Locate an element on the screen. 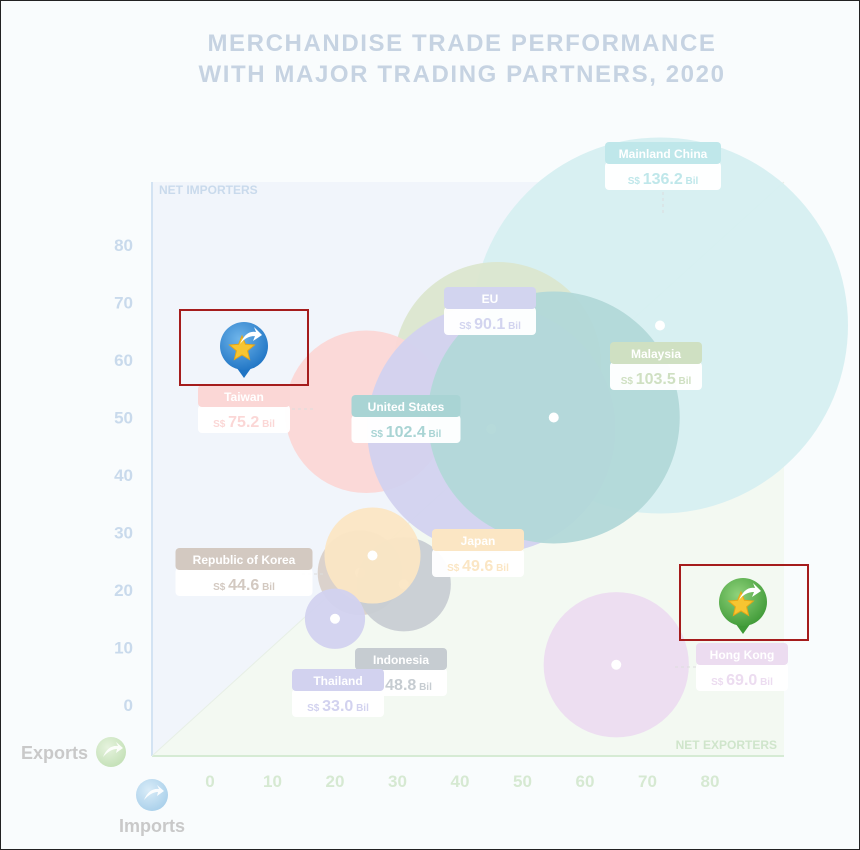  highlight-box-lower is located at coordinates (744, 602).